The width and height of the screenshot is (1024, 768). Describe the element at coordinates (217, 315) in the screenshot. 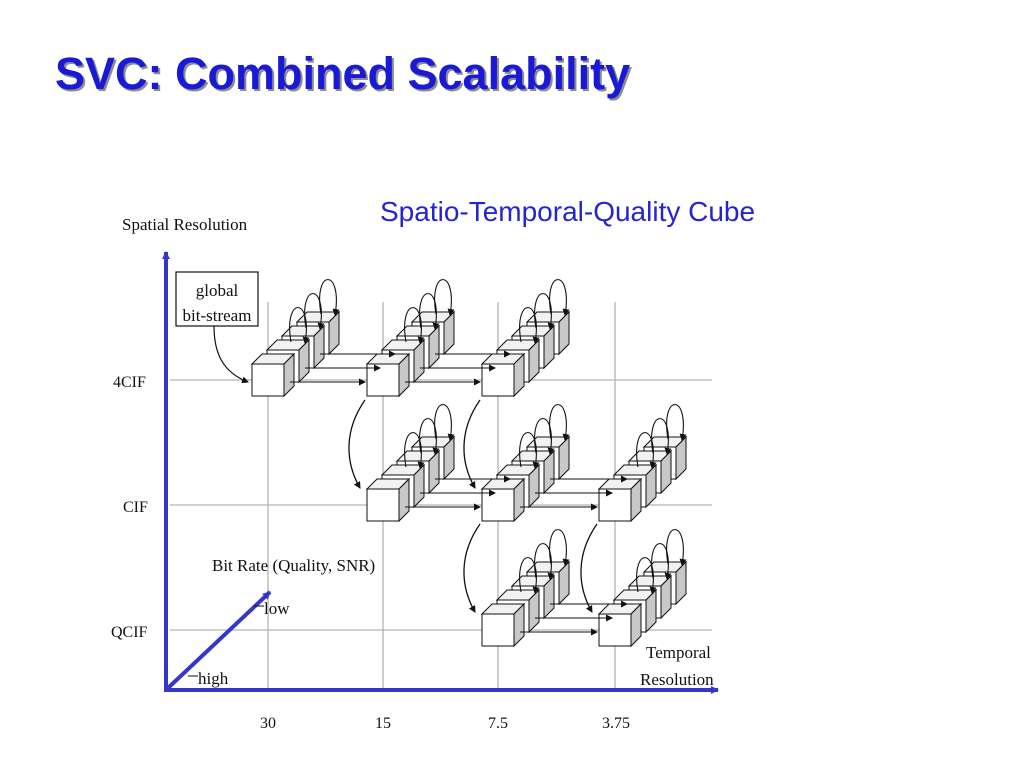

I see `callout-line2: bit-stream` at that location.